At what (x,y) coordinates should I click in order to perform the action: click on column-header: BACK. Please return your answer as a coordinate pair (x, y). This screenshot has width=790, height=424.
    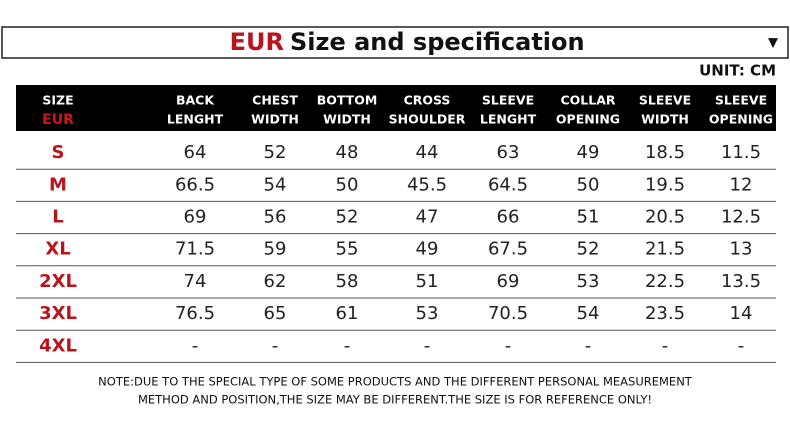
    Looking at the image, I should click on (195, 100).